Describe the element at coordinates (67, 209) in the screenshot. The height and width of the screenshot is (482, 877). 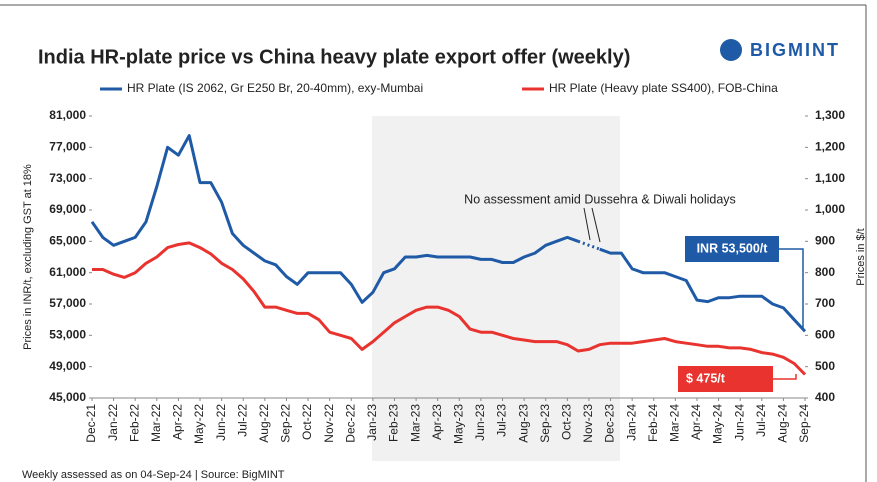
I see `y-tick-label: 69,000` at that location.